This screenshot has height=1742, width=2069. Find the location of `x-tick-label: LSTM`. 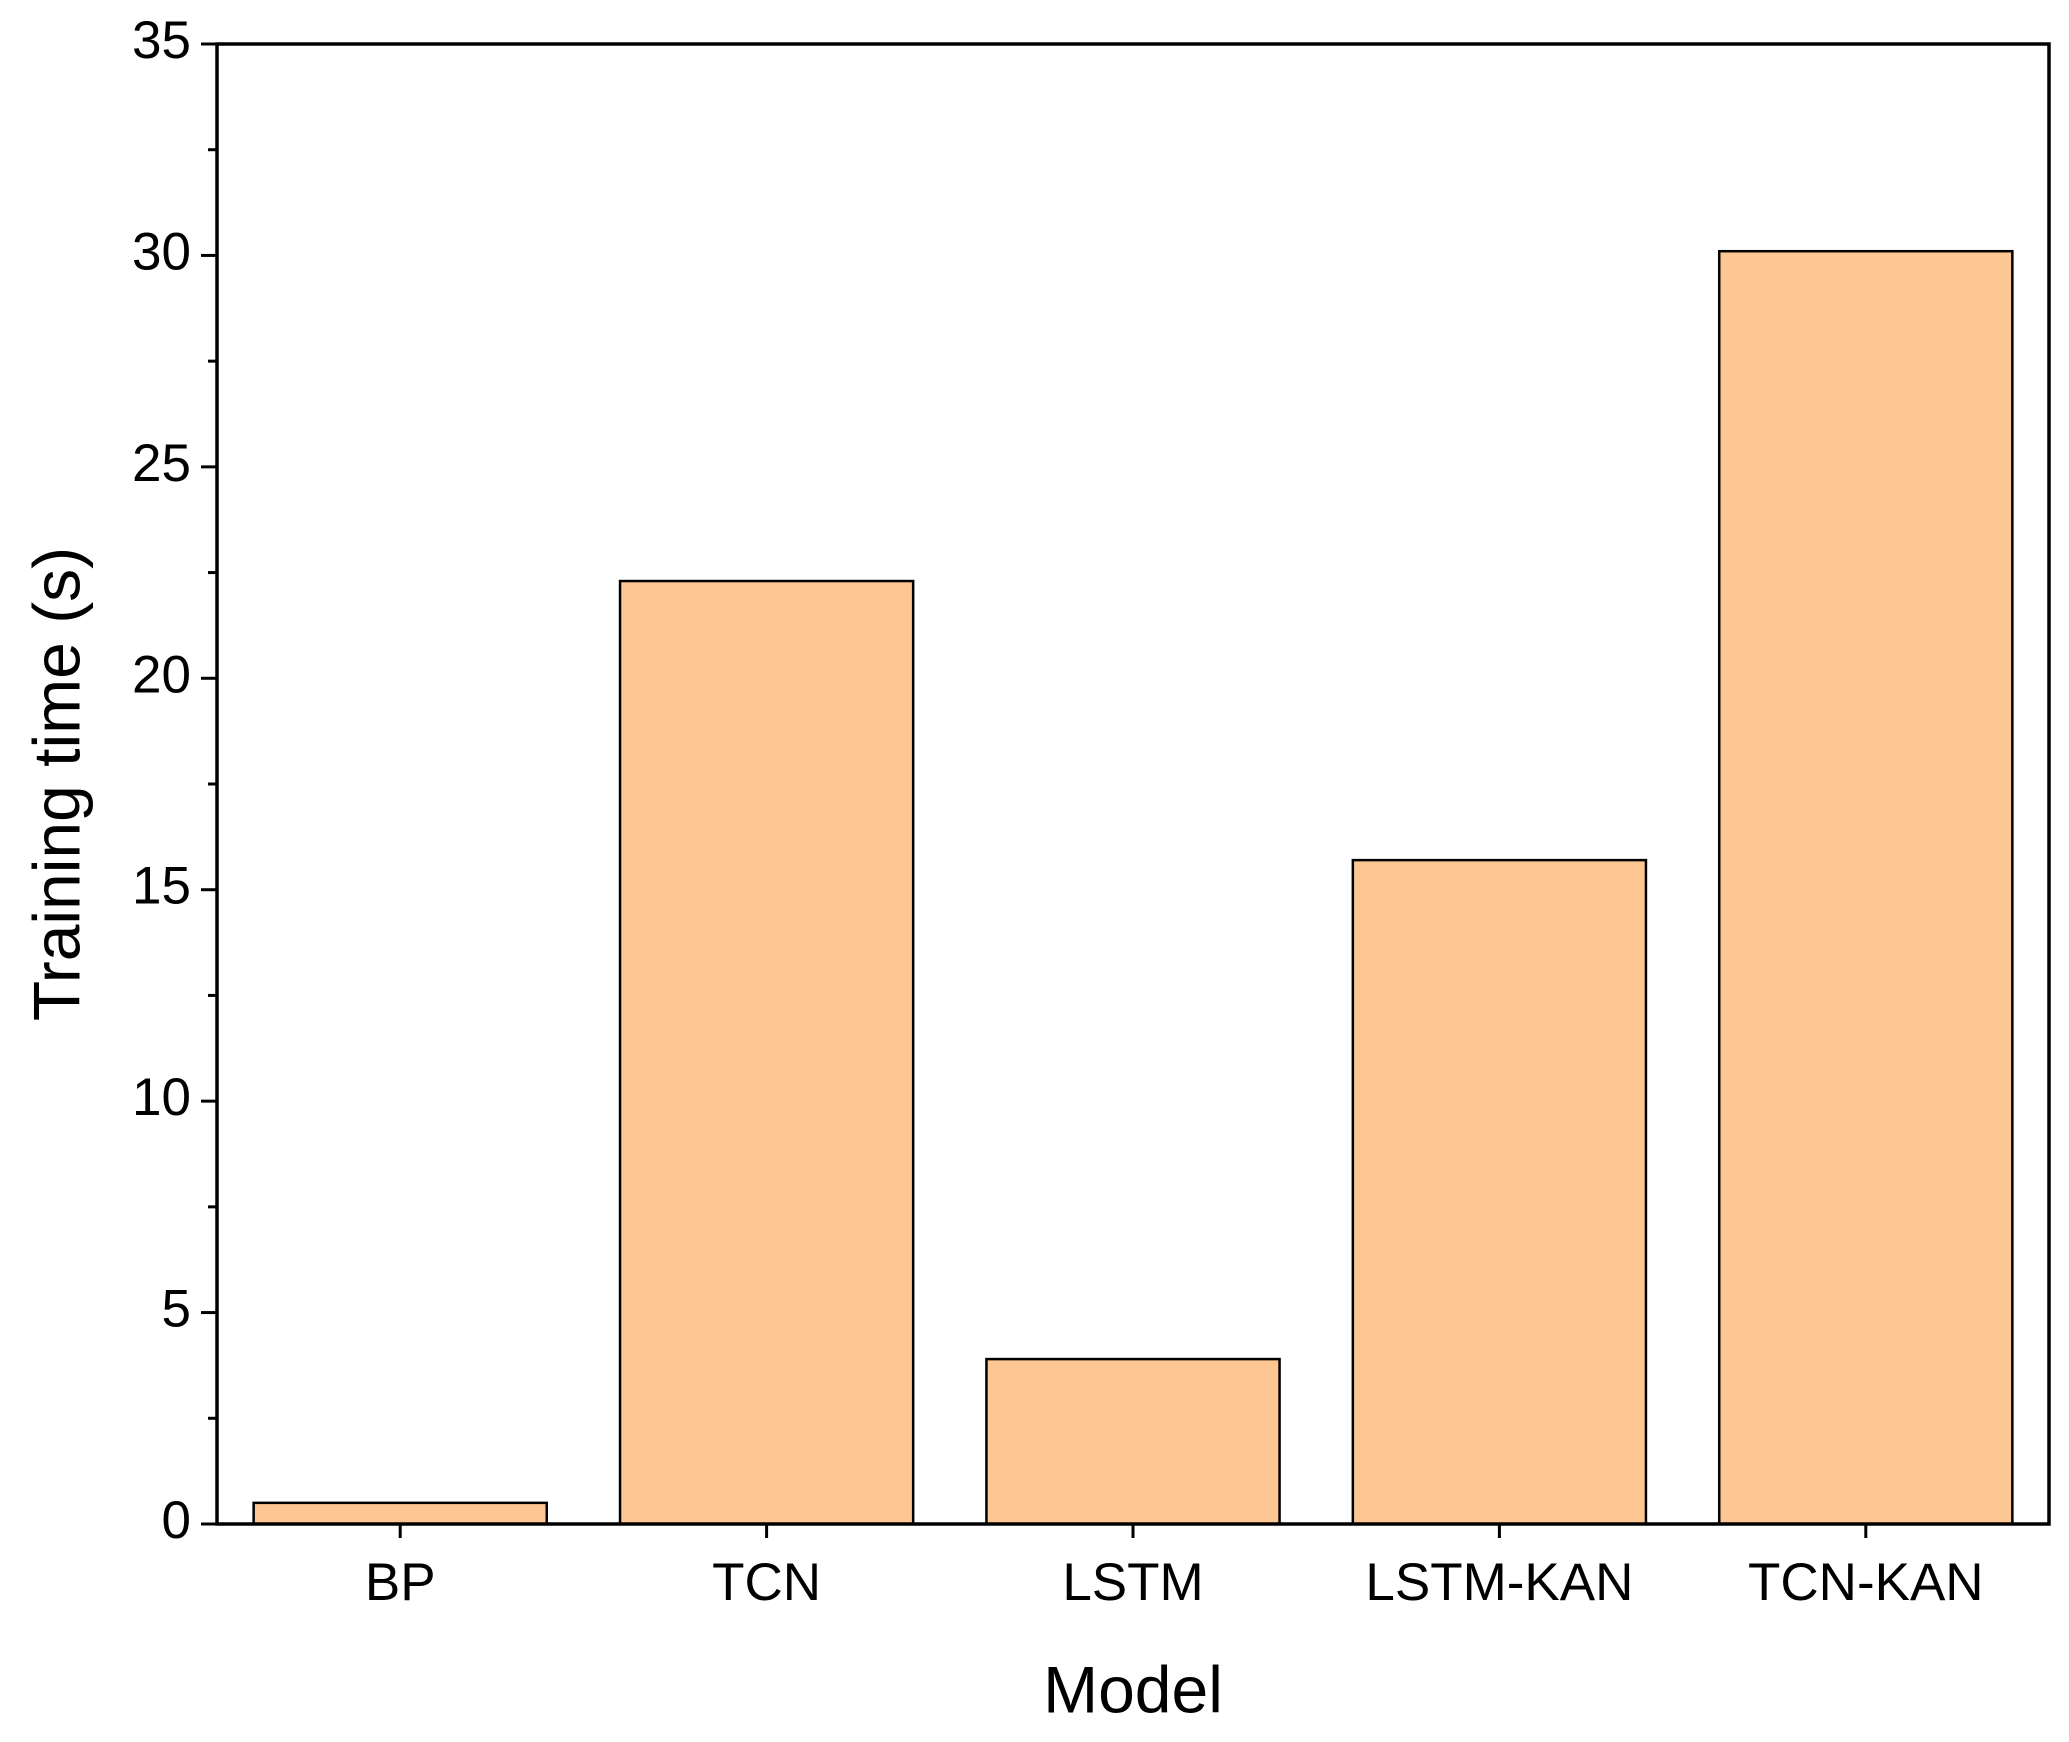

x-tick-label: LSTM is located at coordinates (1132, 1582).